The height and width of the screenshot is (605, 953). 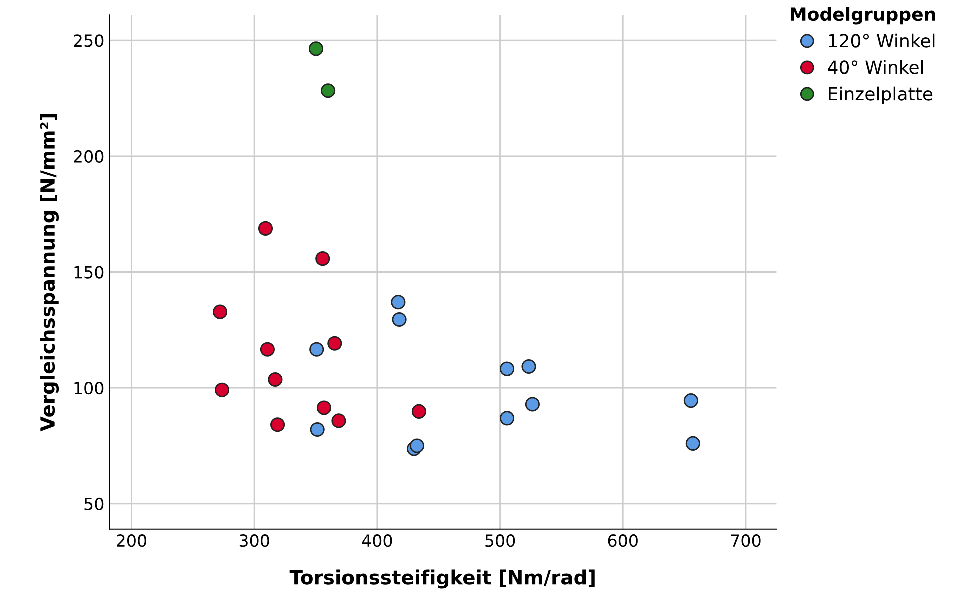 What do you see at coordinates (881, 95) in the screenshot?
I see `legend-label: Einzelplatte` at bounding box center [881, 95].